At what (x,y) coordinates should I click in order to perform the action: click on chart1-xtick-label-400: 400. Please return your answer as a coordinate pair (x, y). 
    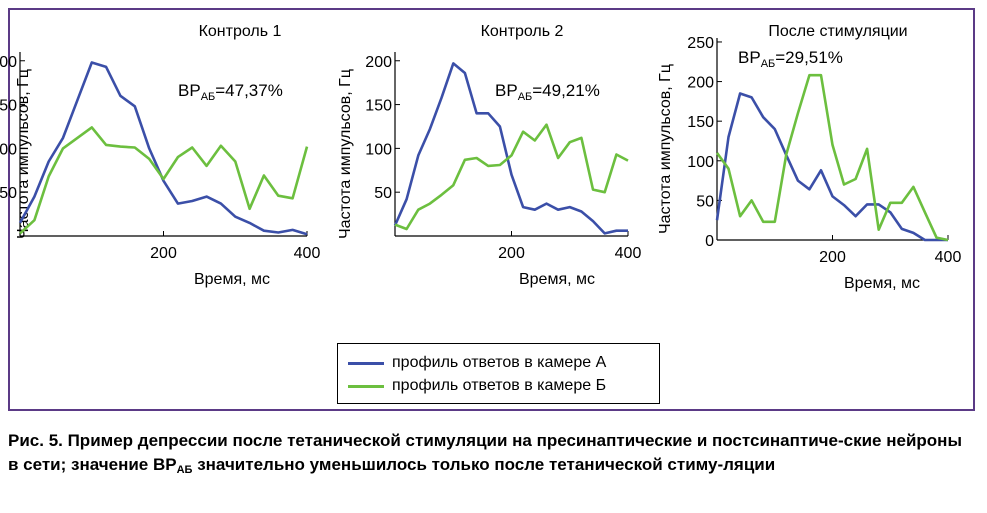
    Looking at the image, I should click on (307, 253).